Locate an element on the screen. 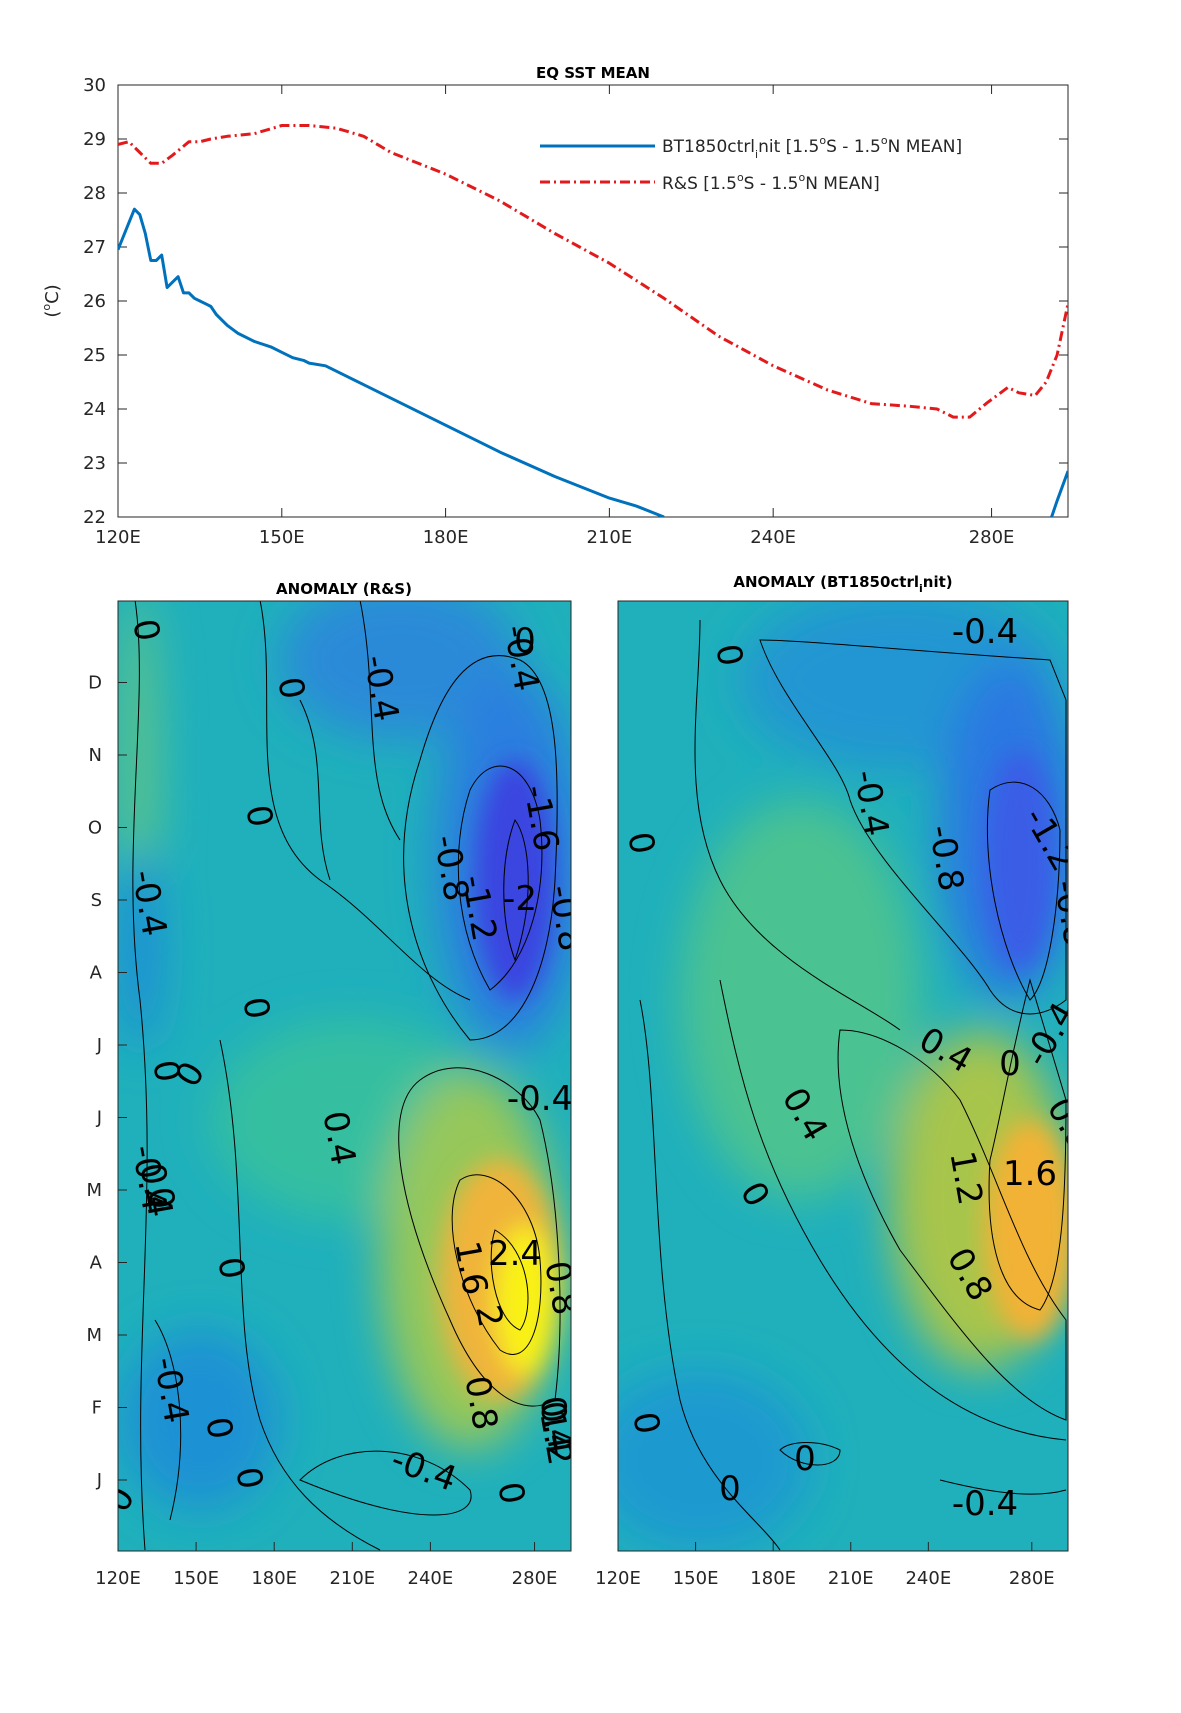  series-line-bt1850 is located at coordinates (593, 362).